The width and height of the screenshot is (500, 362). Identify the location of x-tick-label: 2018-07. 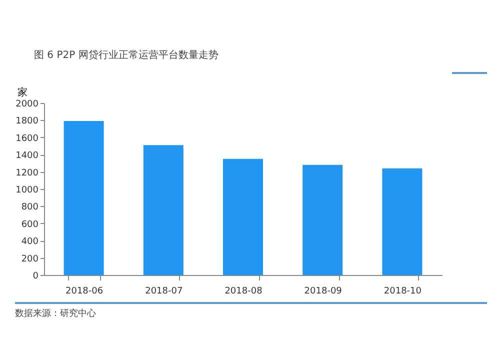
(164, 291).